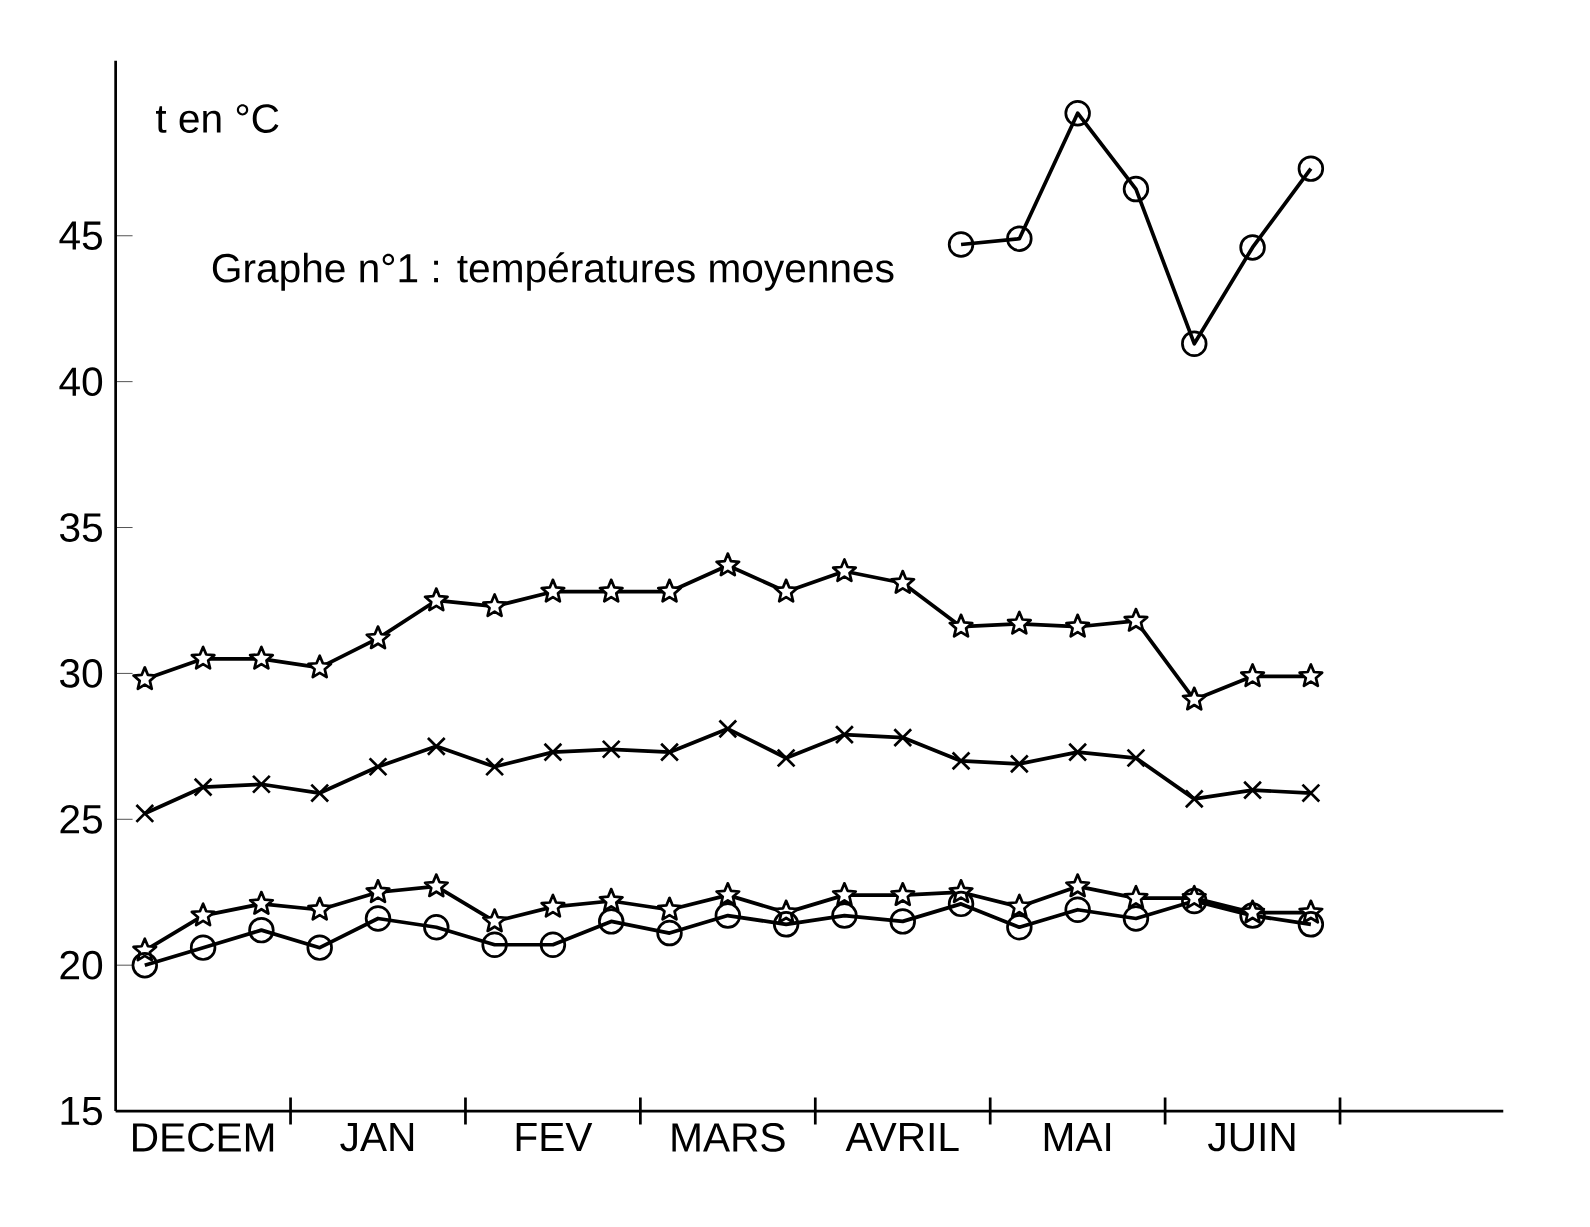 Image resolution: width=1590 pixels, height=1227 pixels. What do you see at coordinates (81, 819) in the screenshot?
I see `y-tick-label: 25` at bounding box center [81, 819].